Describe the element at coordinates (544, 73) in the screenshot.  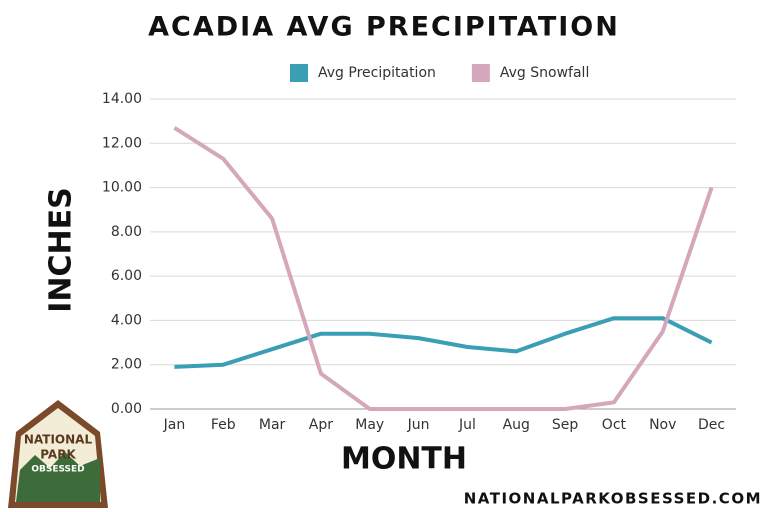
I see `legend-label: Avg Snowfall` at that location.